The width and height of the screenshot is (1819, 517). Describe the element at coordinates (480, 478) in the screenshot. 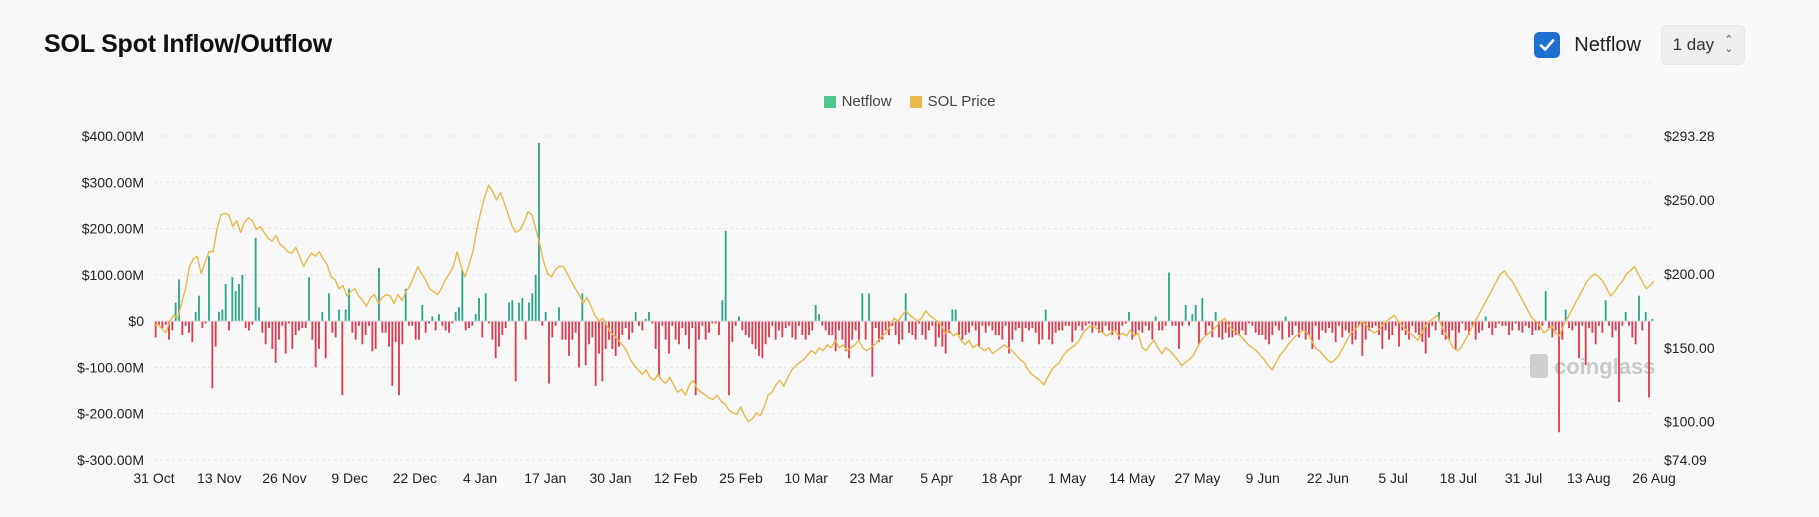

I see `x-tick-label: 4 Jan` at that location.